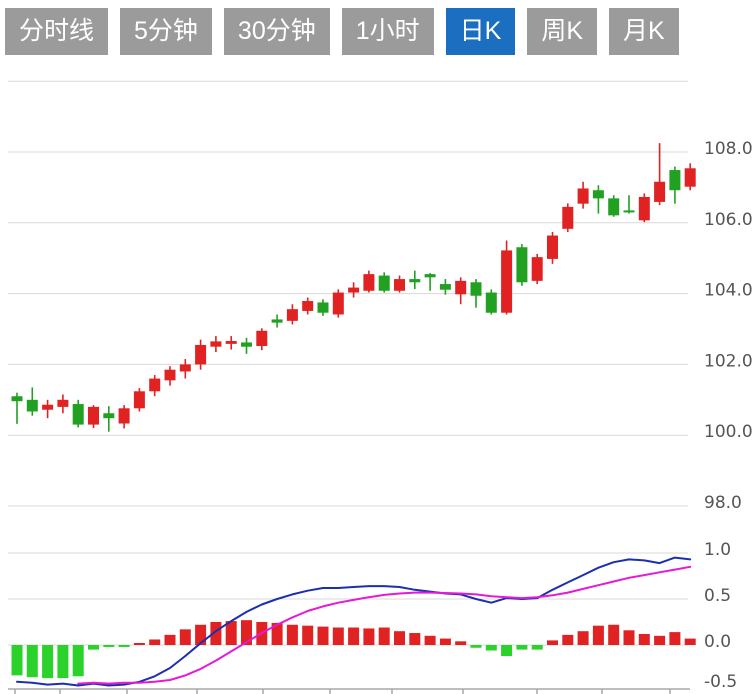 This screenshot has width=755, height=694. What do you see at coordinates (166, 31) in the screenshot?
I see `timeframe-button-5min: 5分钟` at bounding box center [166, 31].